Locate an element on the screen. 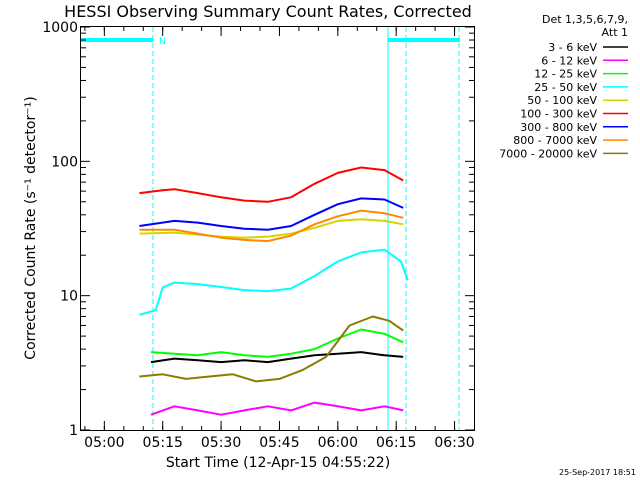 The height and width of the screenshot is (480, 640). x-tick-label: 06:15 is located at coordinates (396, 443).